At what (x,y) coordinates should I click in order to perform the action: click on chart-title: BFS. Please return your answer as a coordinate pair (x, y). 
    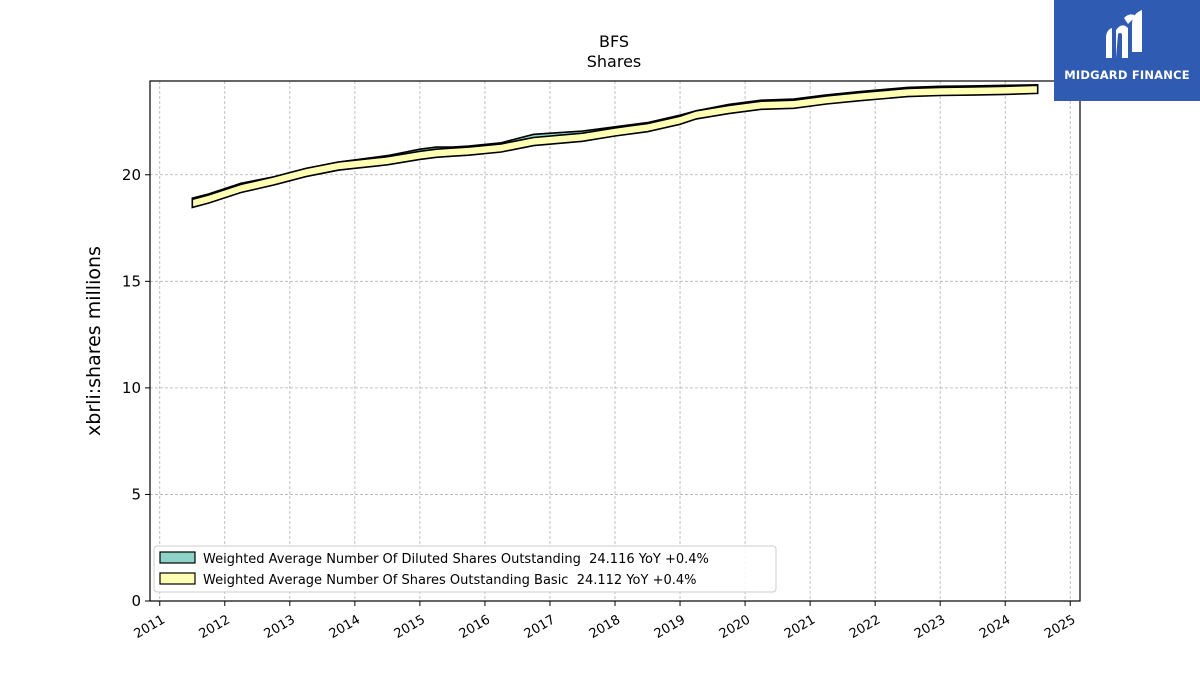
    Looking at the image, I should click on (614, 41).